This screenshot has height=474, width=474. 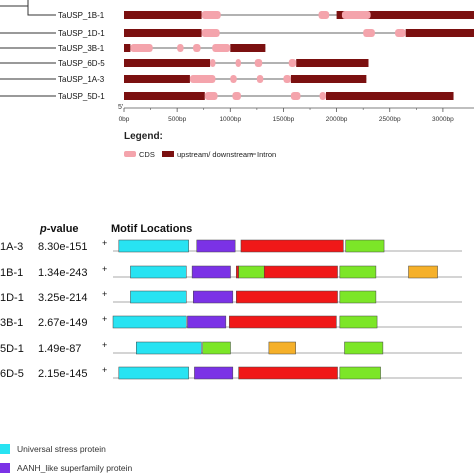 What do you see at coordinates (59, 229) in the screenshot?
I see `pvalue-header: p-value` at bounding box center [59, 229].